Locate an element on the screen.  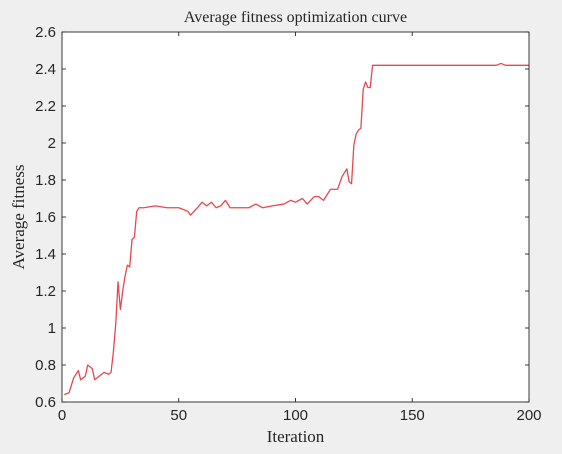
y-tick-label: 1 is located at coordinates (52, 328).